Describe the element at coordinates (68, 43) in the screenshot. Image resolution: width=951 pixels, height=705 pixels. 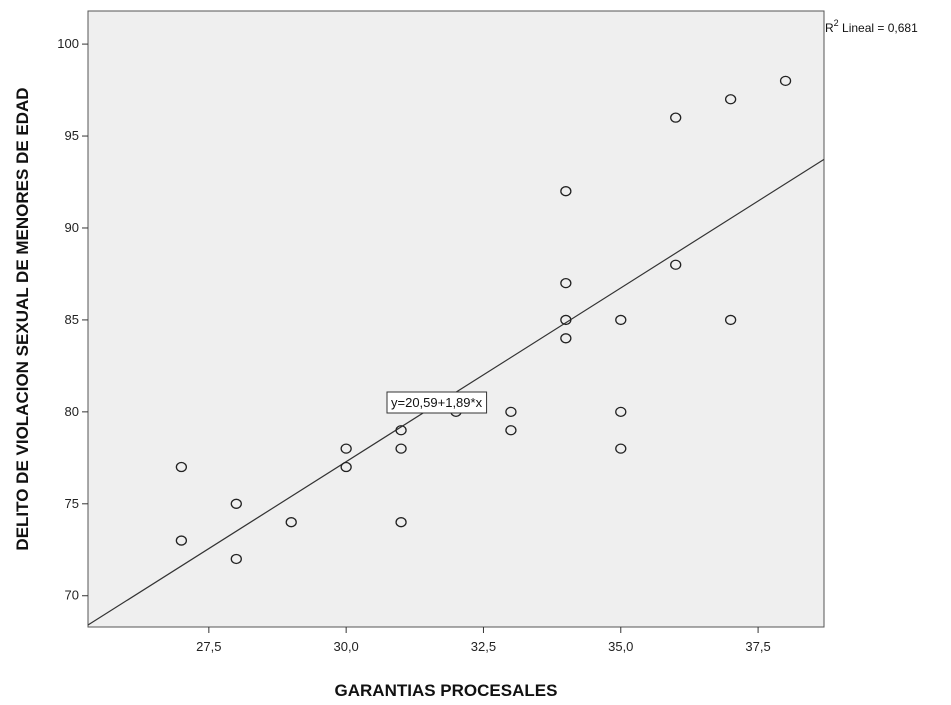
I see `y-tick-label: 100` at that location.